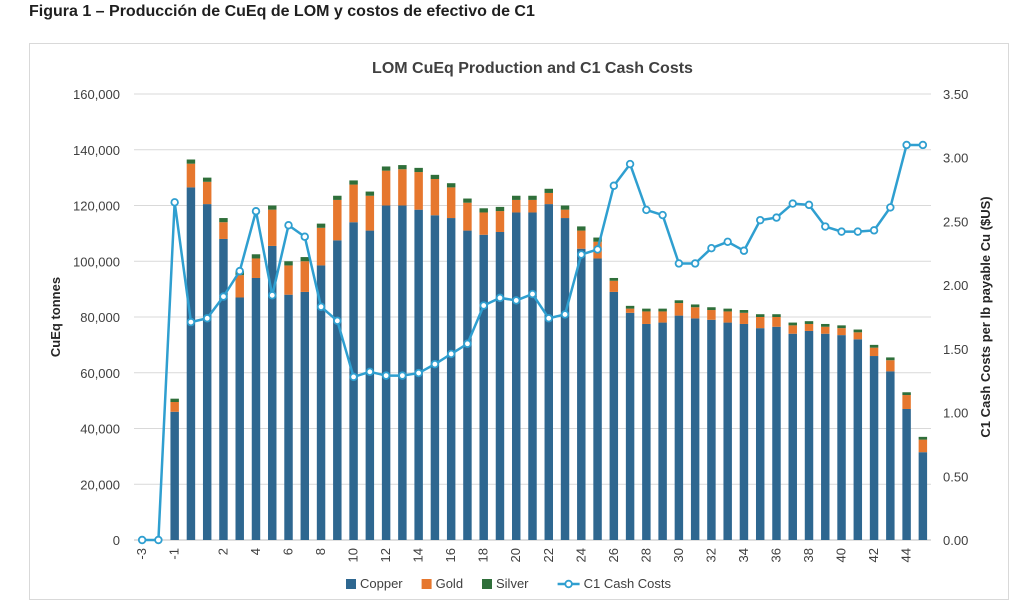 This screenshot has width=1010, height=600. What do you see at coordinates (906, 555) in the screenshot?
I see `x-tick-label: 44` at bounding box center [906, 555].